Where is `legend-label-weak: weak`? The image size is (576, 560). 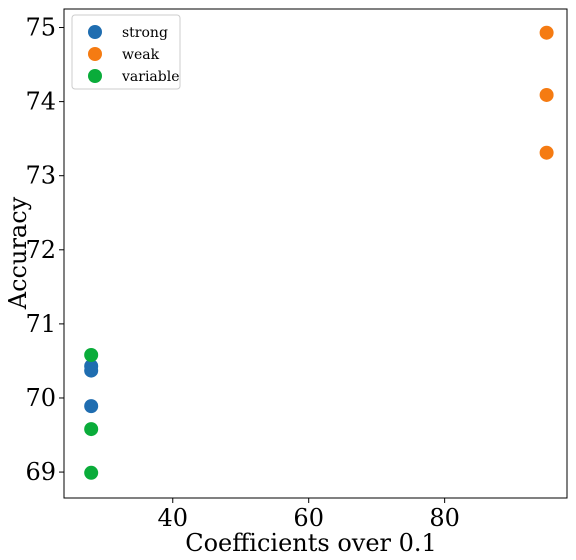 legend-label-weak: weak is located at coordinates (141, 55).